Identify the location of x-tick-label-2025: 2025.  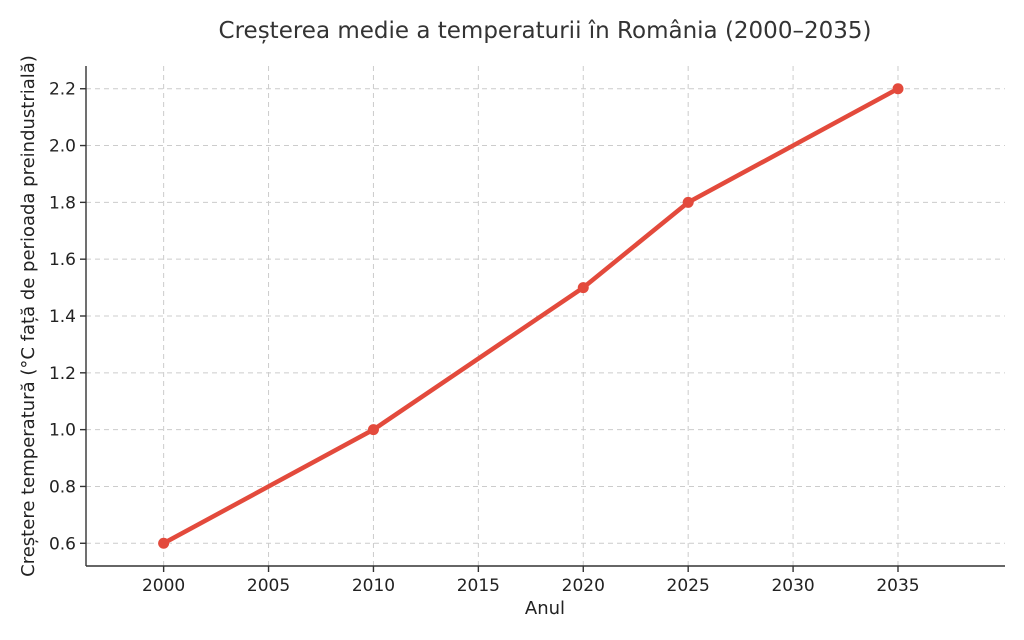
(688, 586).